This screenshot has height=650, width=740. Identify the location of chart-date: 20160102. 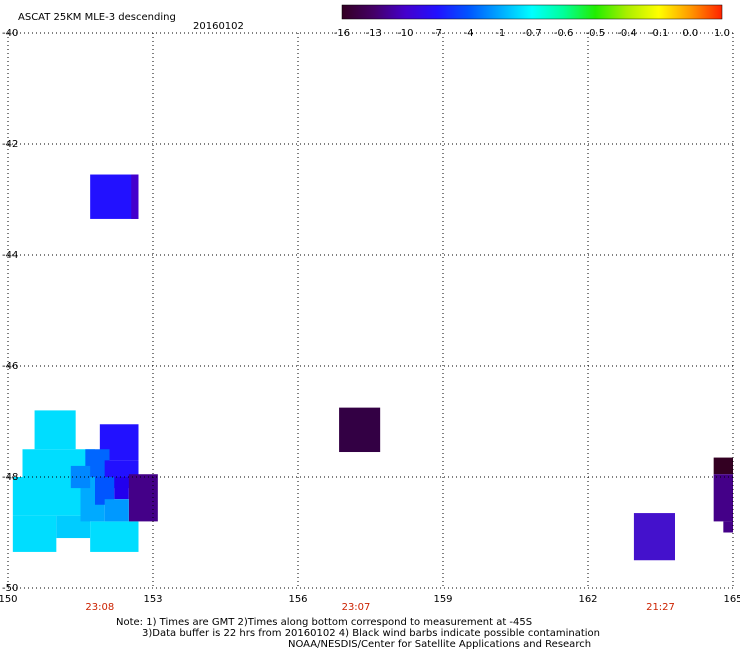
(218, 26).